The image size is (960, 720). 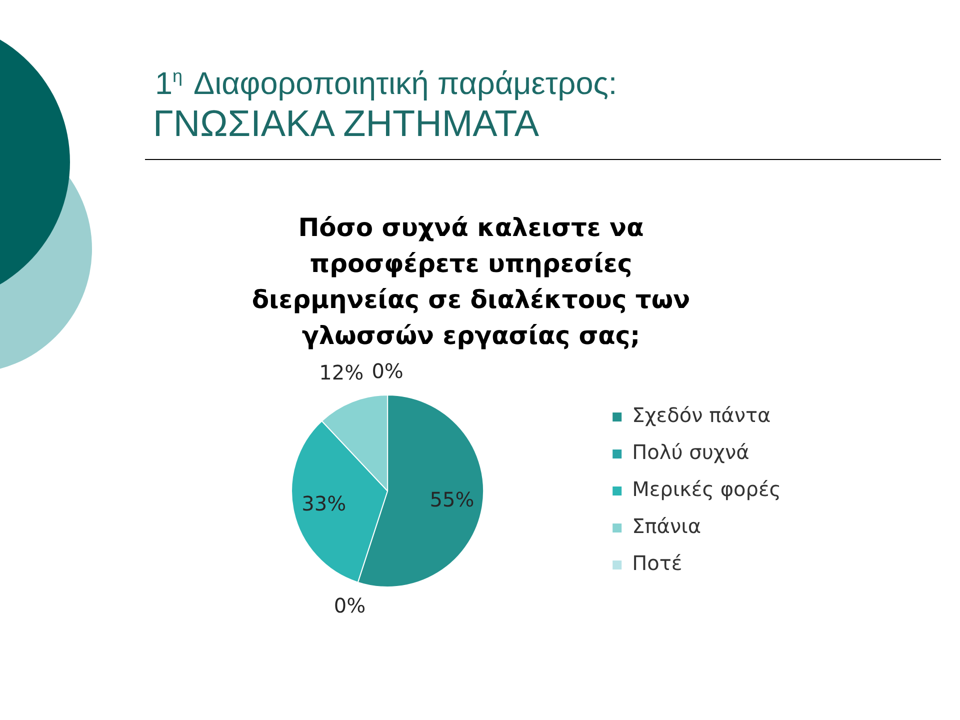 I want to click on legend-label: Ποτέ, so click(x=657, y=563).